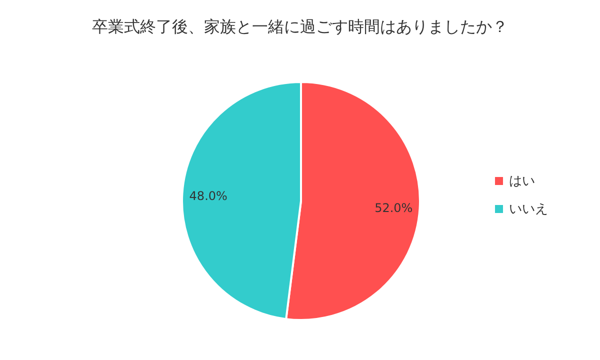  What do you see at coordinates (528, 209) in the screenshot?
I see `legend-label: いいえ` at bounding box center [528, 209].